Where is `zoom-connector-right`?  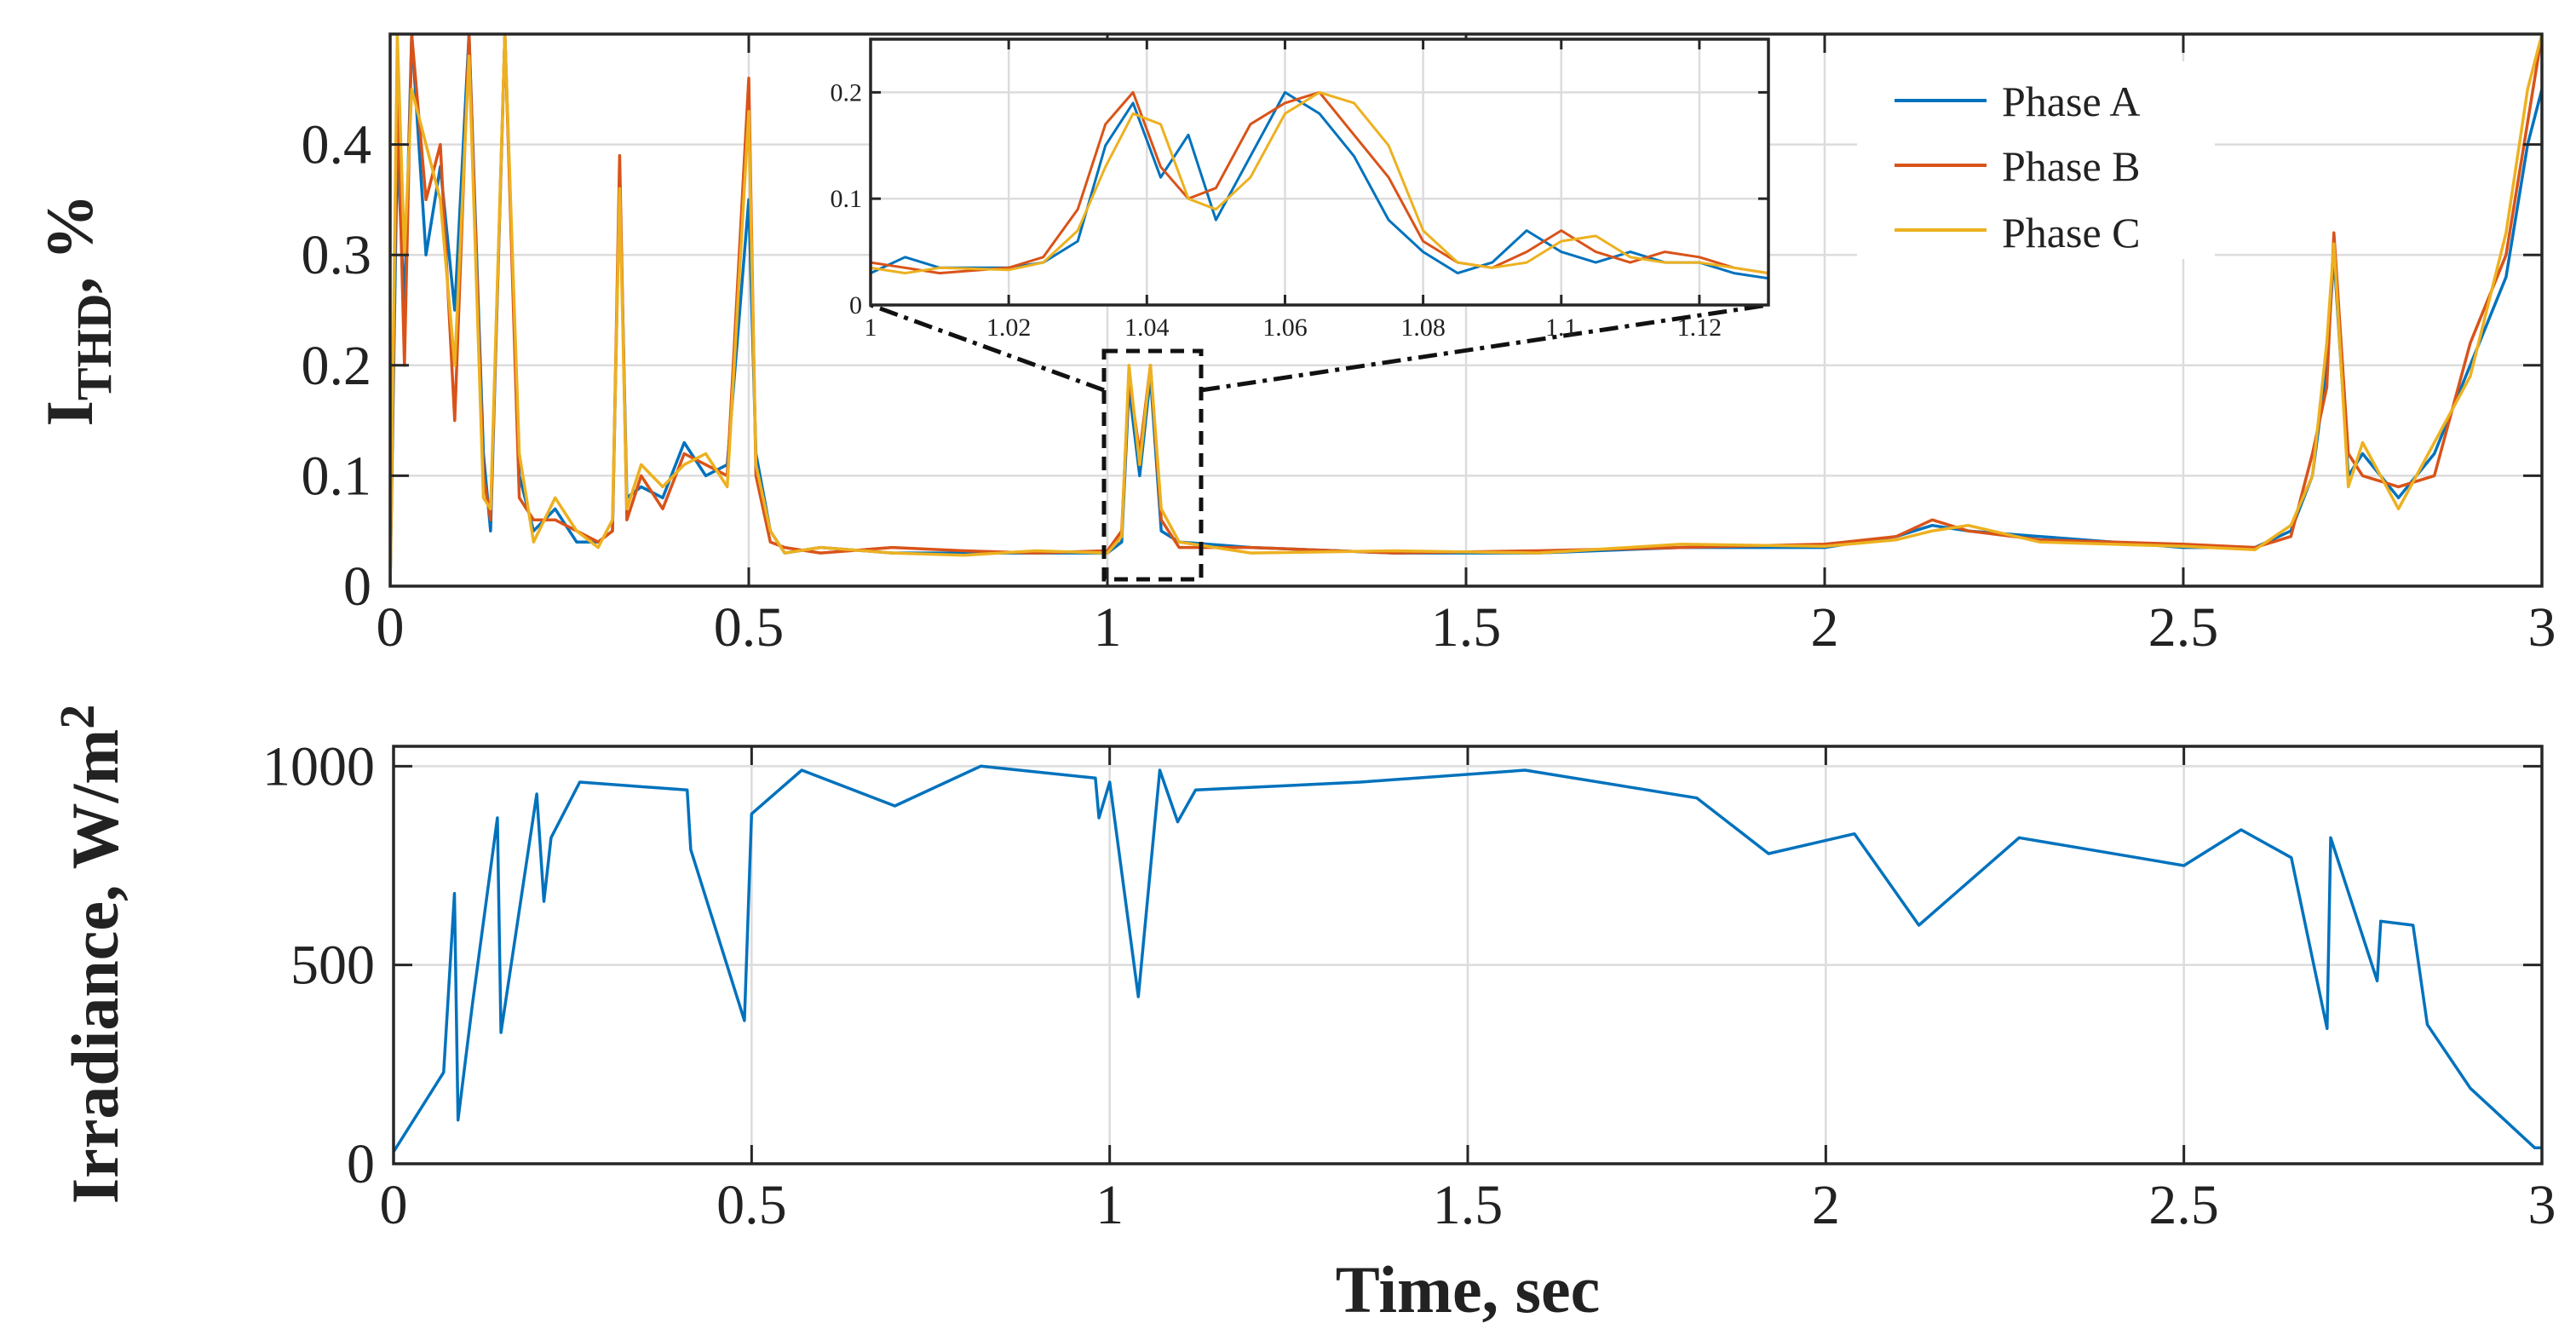
zoom-connector-right is located at coordinates (1485, 347).